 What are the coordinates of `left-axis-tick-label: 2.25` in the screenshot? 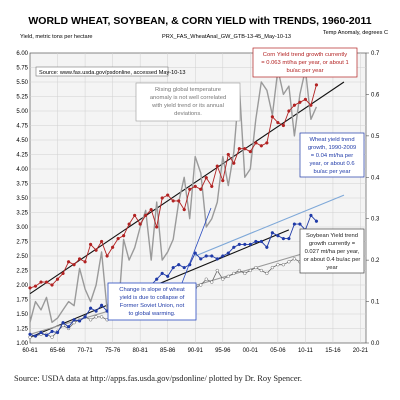 It's located at (22, 272).